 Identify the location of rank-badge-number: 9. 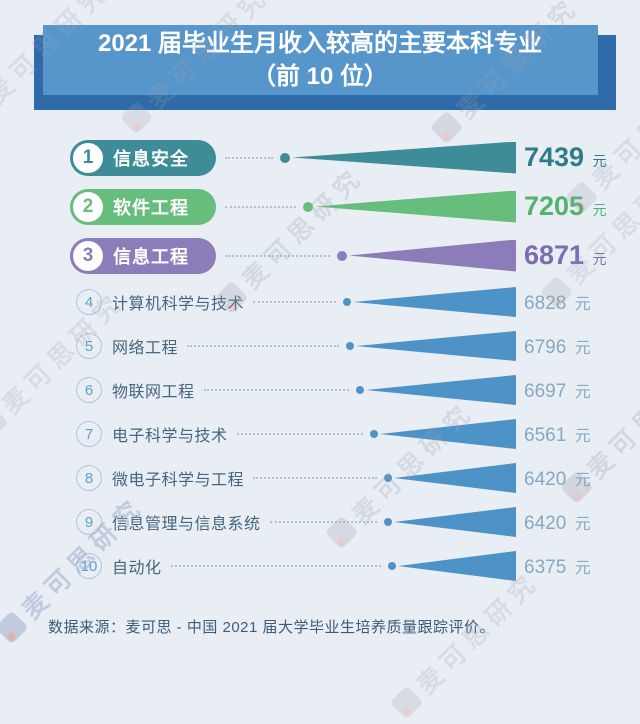
(89, 522).